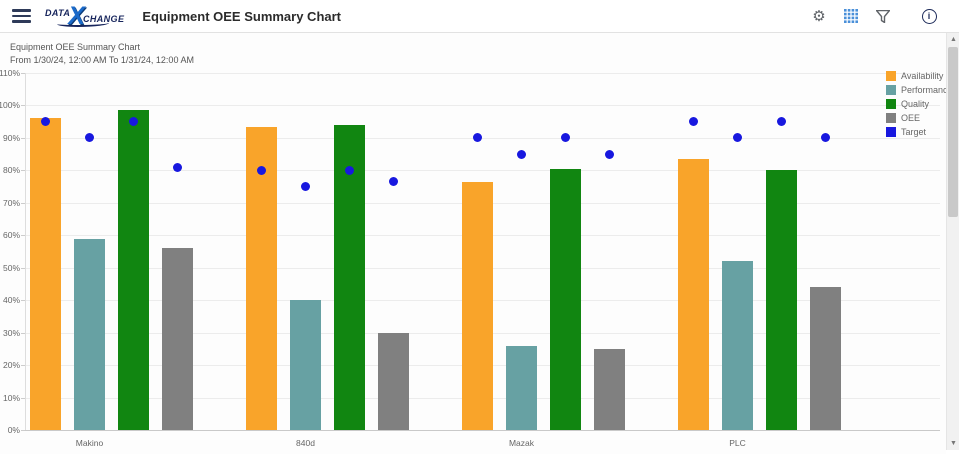 Image resolution: width=959 pixels, height=454 pixels. I want to click on x-axis-label-840d: 840d, so click(305, 443).